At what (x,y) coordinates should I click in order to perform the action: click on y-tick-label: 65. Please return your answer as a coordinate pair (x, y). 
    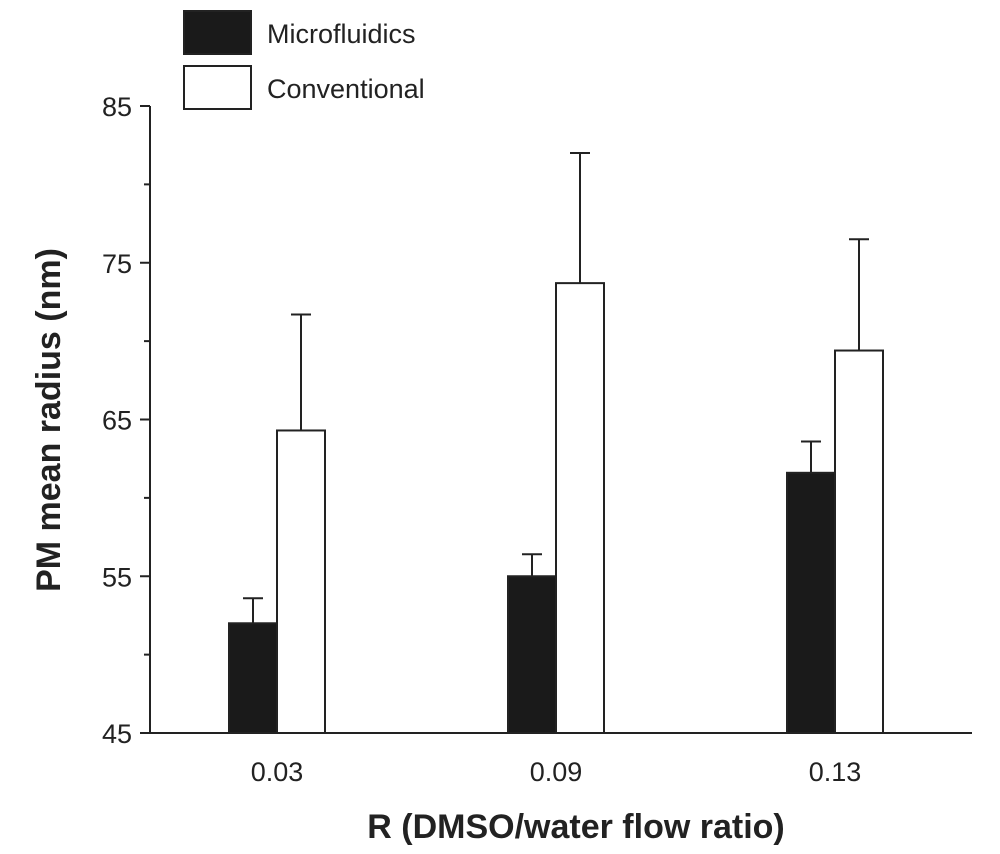
    Looking at the image, I should click on (117, 421).